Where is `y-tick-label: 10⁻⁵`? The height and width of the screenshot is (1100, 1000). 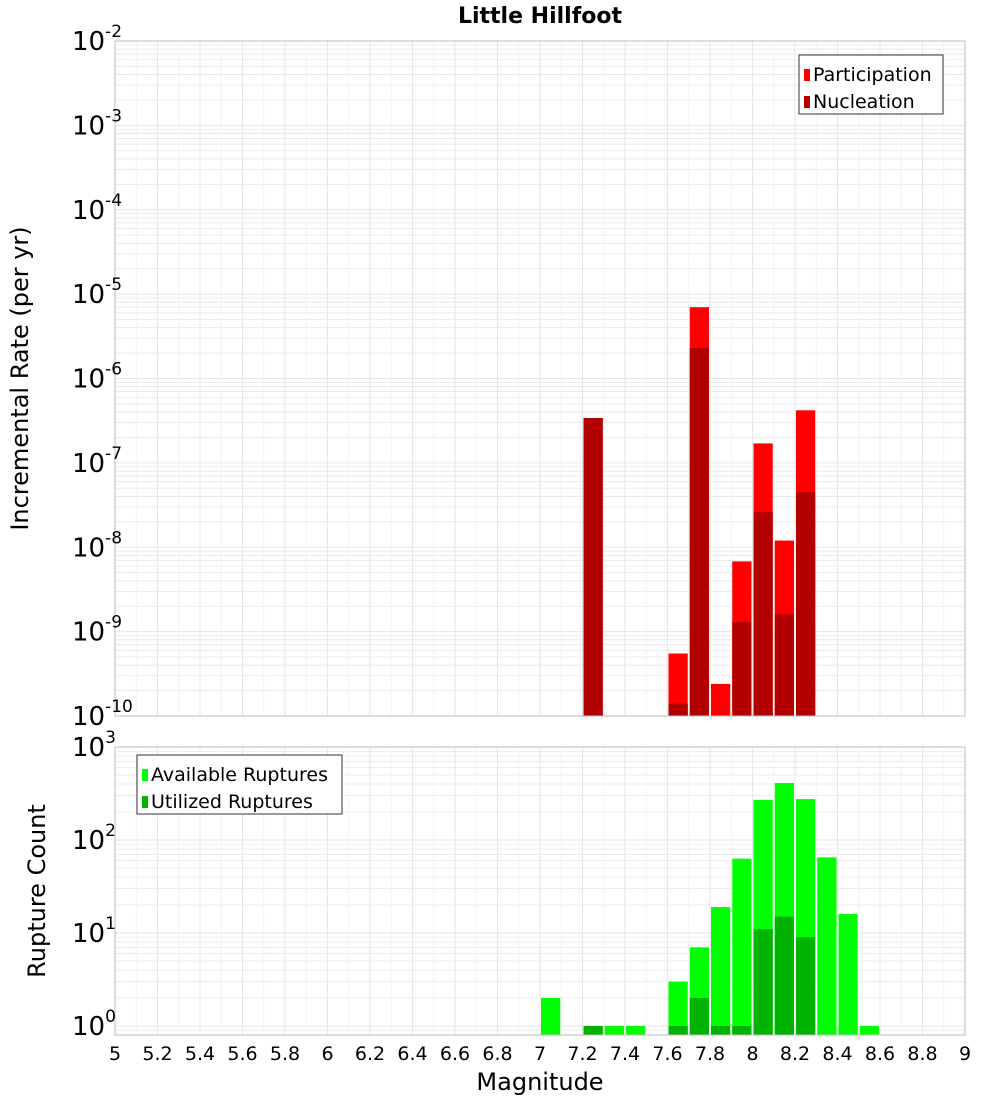 y-tick-label: 10⁻⁵ is located at coordinates (97, 292).